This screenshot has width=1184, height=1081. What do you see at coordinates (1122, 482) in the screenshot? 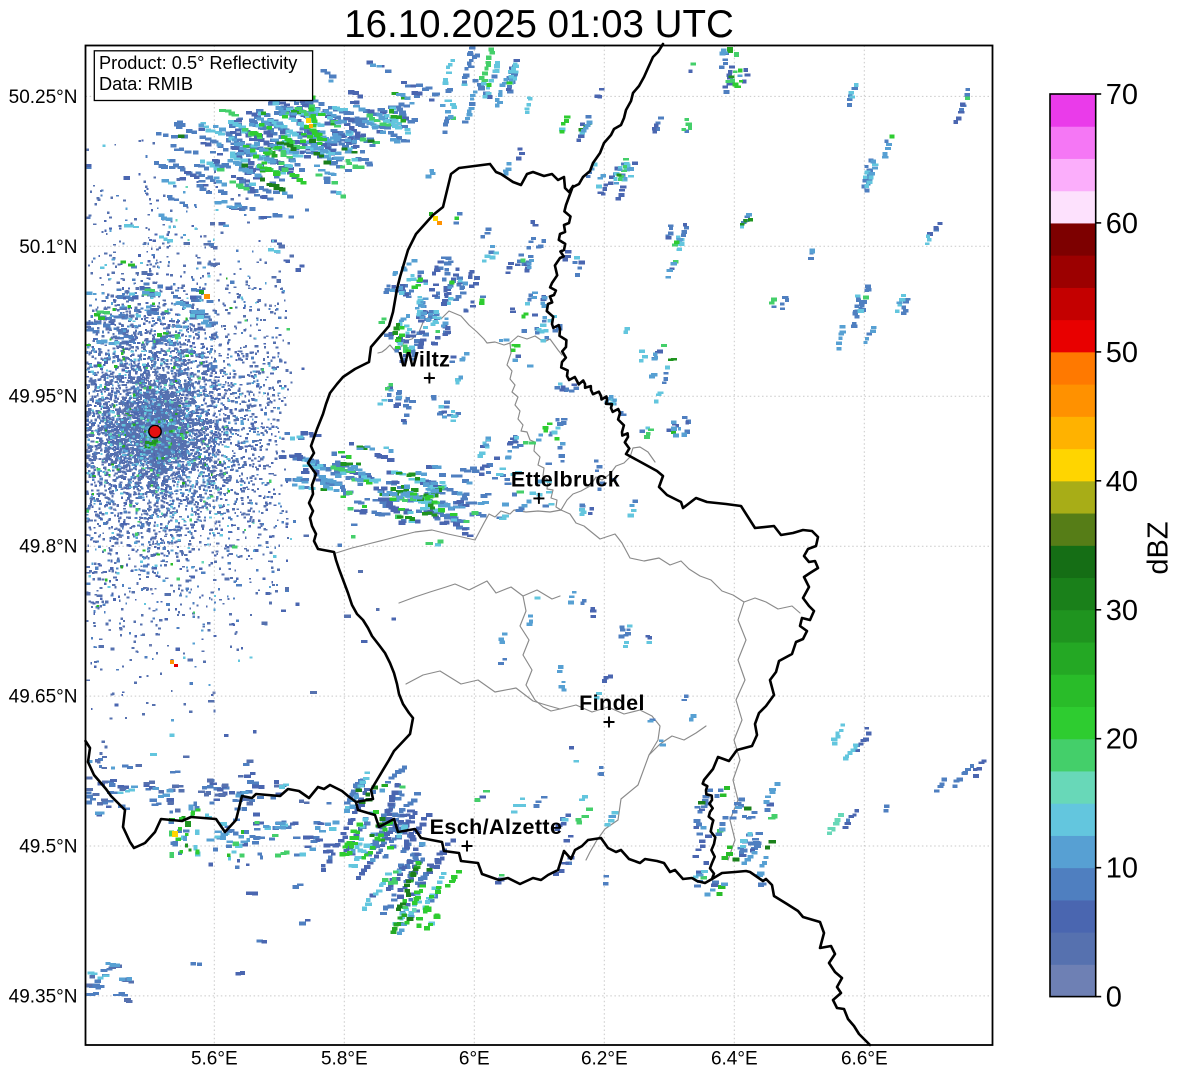
I see `svg-text: 40` at bounding box center [1122, 482].